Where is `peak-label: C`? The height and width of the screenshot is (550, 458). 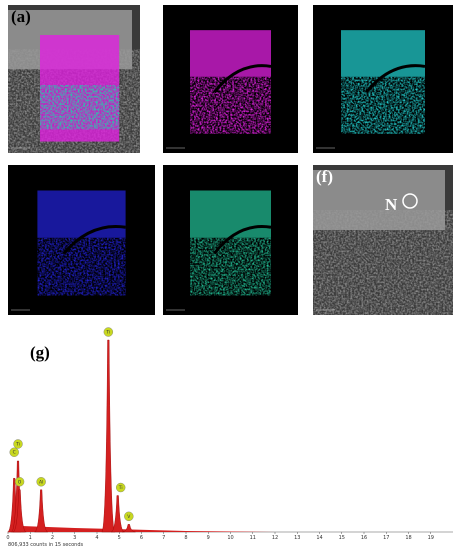 peak-label: C is located at coordinates (14, 453).